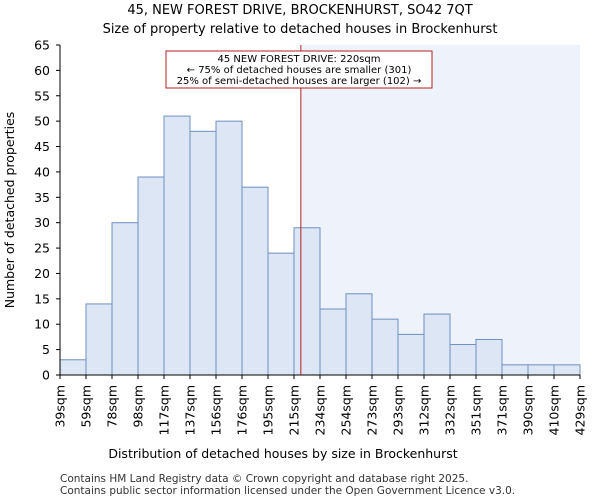  I want to click on y-tick-label: 15, so click(42, 298).